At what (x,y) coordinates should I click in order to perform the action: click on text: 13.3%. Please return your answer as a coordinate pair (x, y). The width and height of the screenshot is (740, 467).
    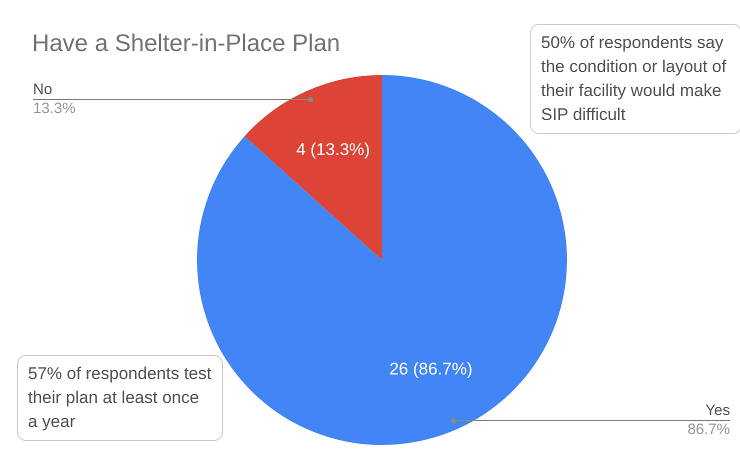
    Looking at the image, I should click on (54, 109).